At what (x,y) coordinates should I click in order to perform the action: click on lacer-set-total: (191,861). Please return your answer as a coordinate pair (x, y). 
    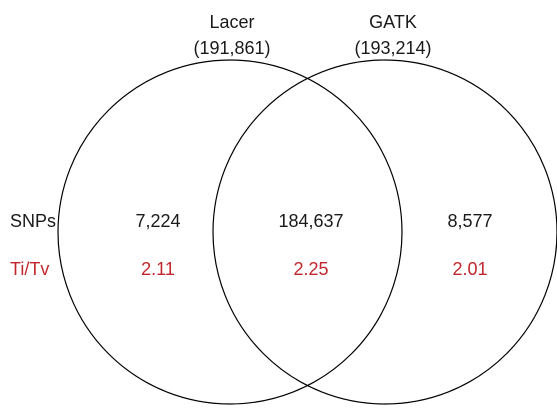
    Looking at the image, I should click on (231, 48).